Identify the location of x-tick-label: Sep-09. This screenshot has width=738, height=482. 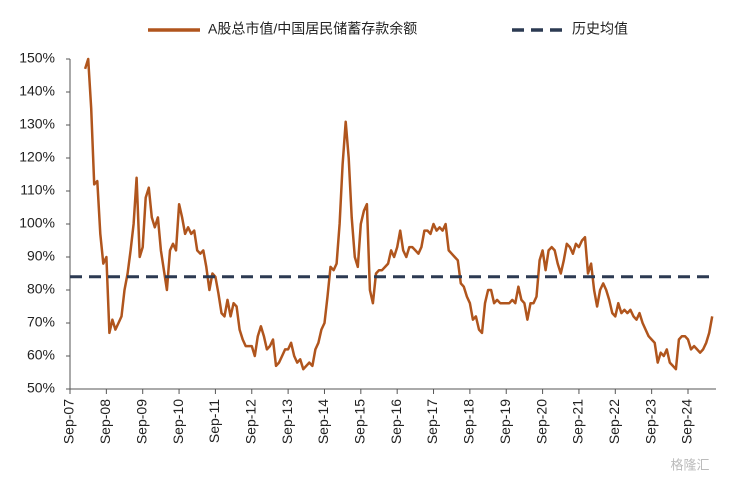
(141, 421).